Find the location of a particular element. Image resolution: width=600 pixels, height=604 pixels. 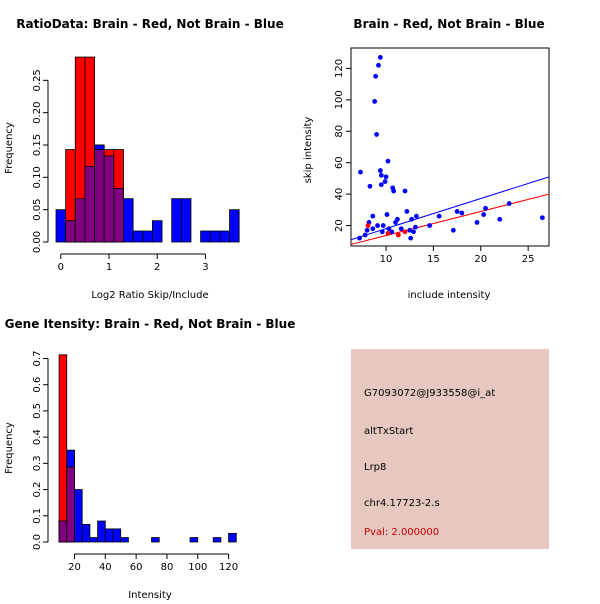

intensity-histogram-y-tick-label: 0.6 is located at coordinates (37, 385).